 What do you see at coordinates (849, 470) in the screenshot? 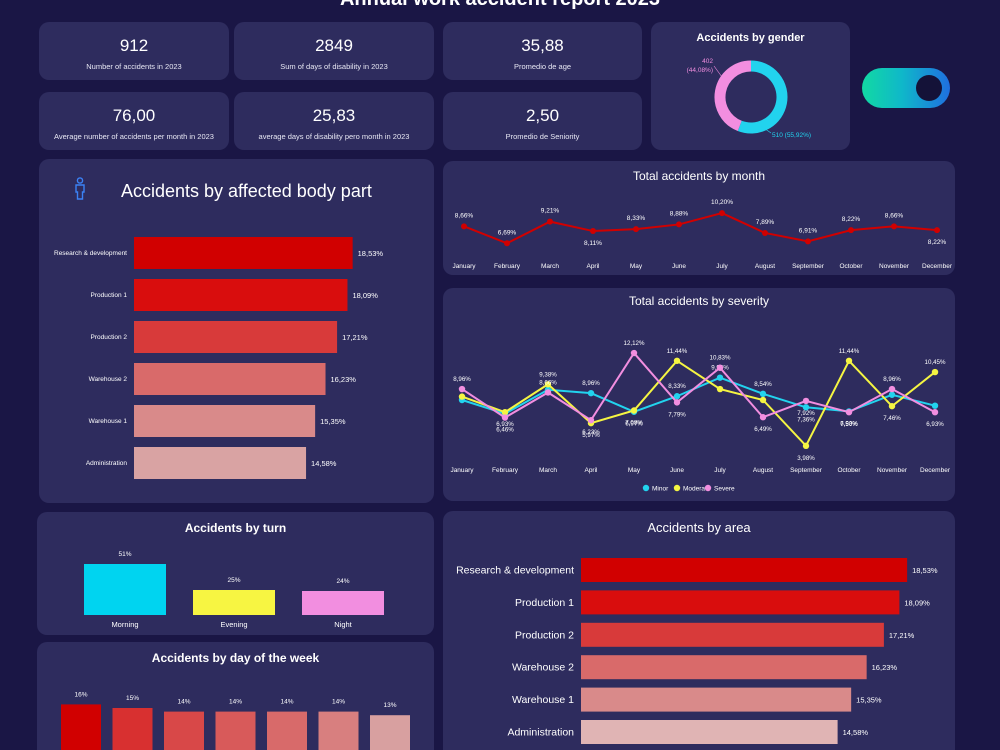
I see `x-tick-label: October` at bounding box center [849, 470].